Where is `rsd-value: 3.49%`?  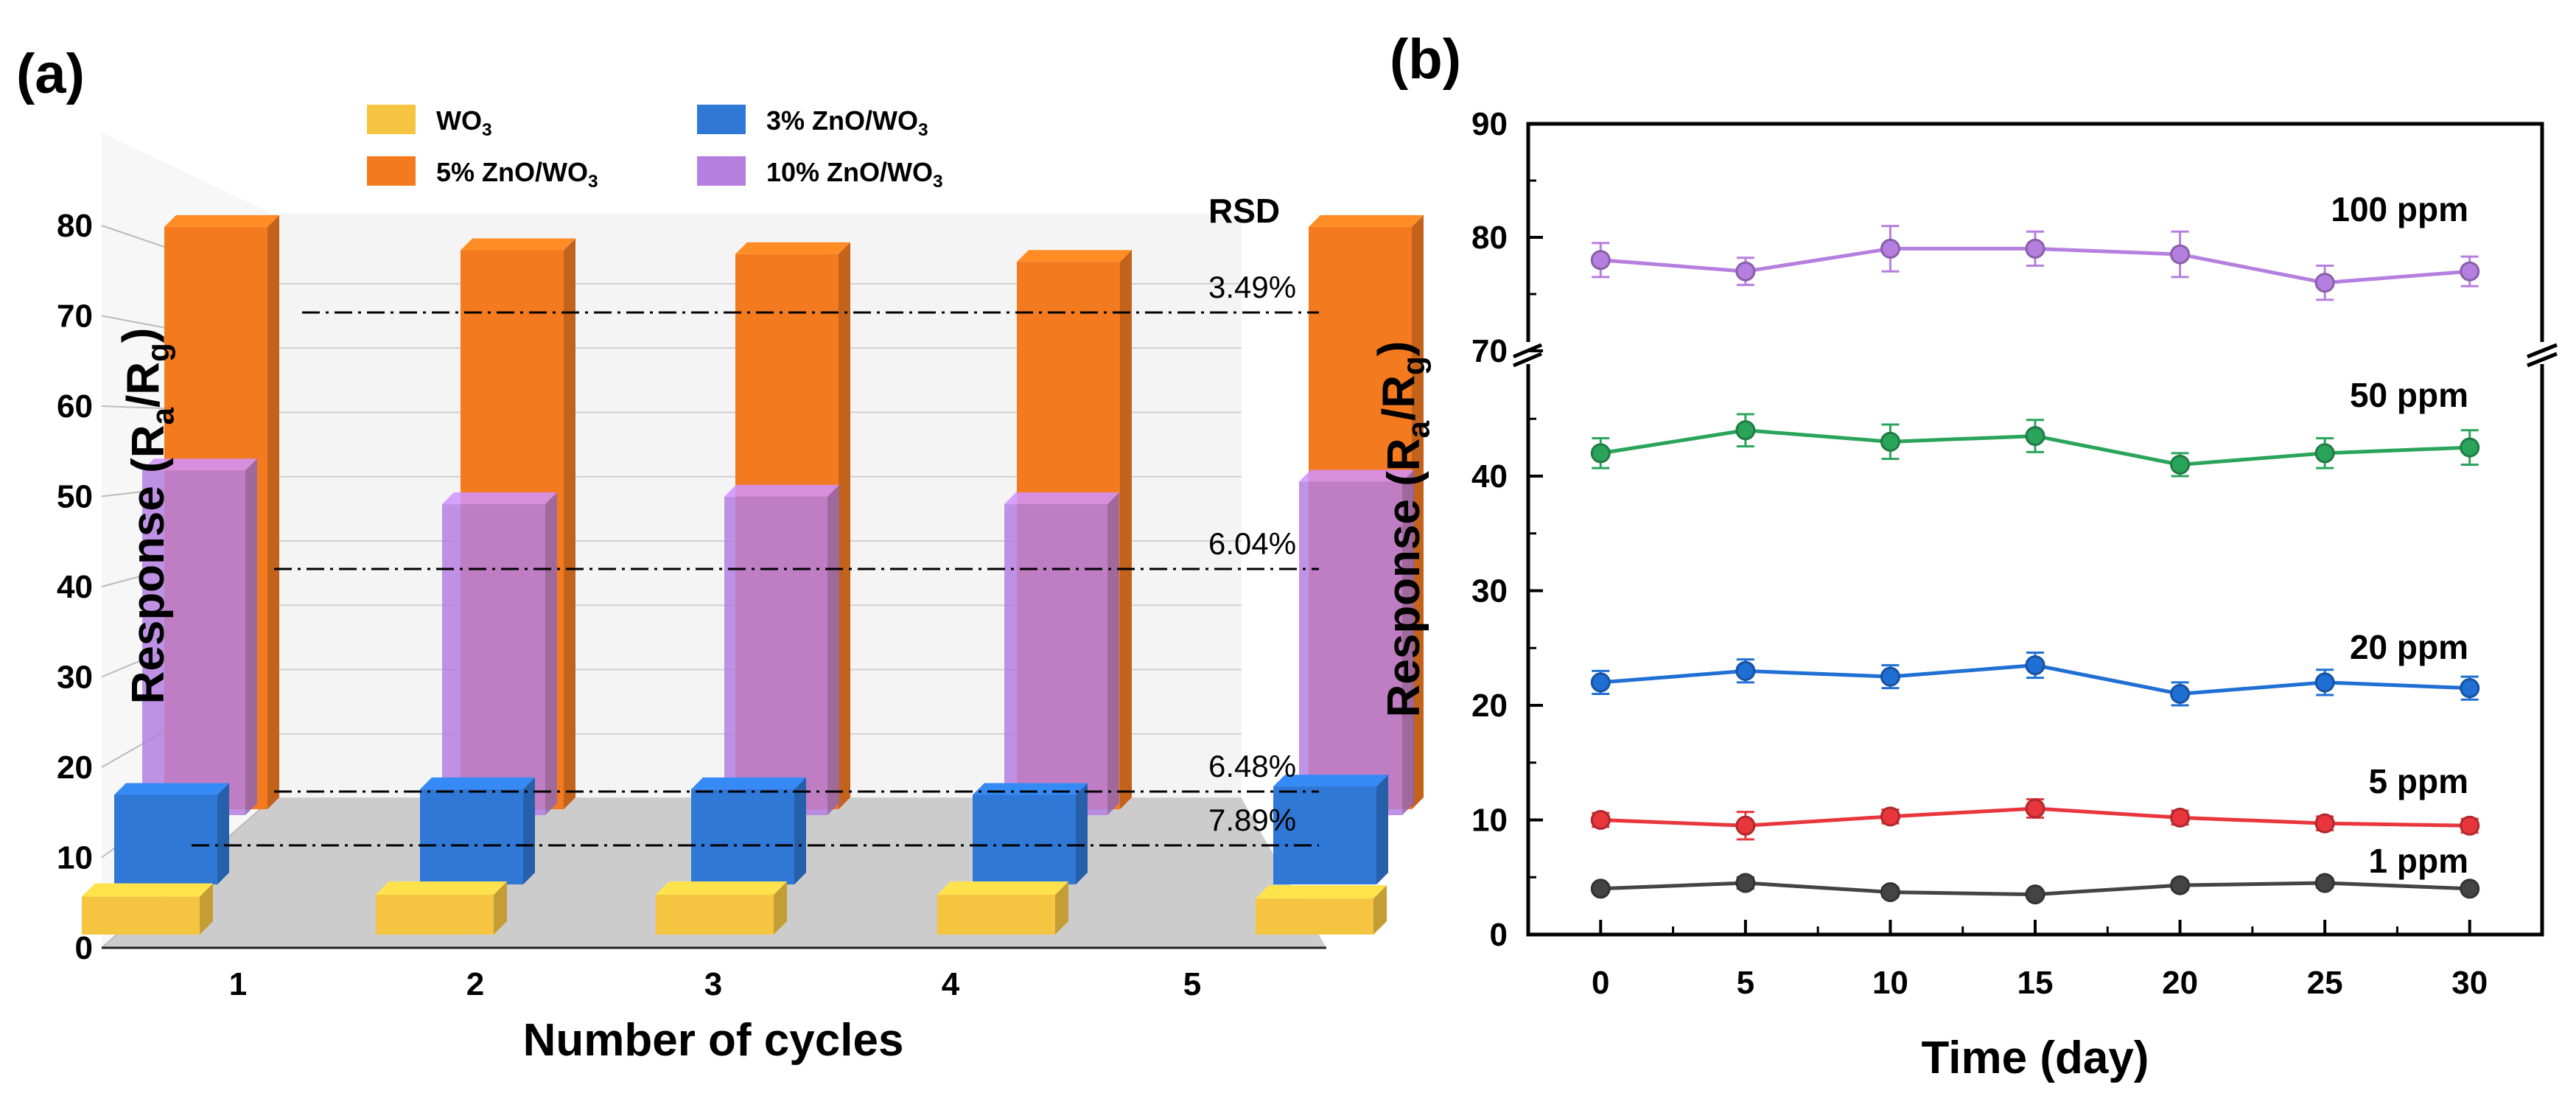 rsd-value: 3.49% is located at coordinates (1252, 287).